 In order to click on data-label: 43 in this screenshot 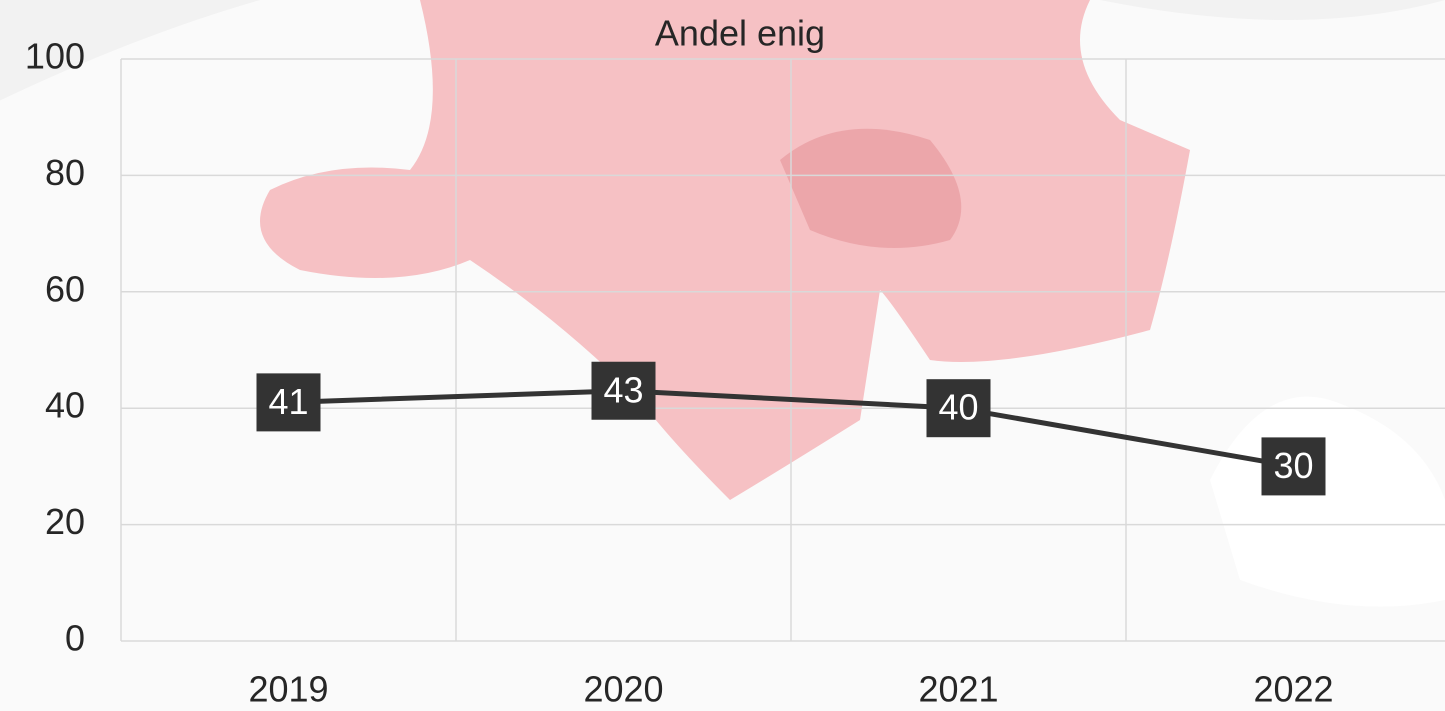, I will do `click(623, 390)`.